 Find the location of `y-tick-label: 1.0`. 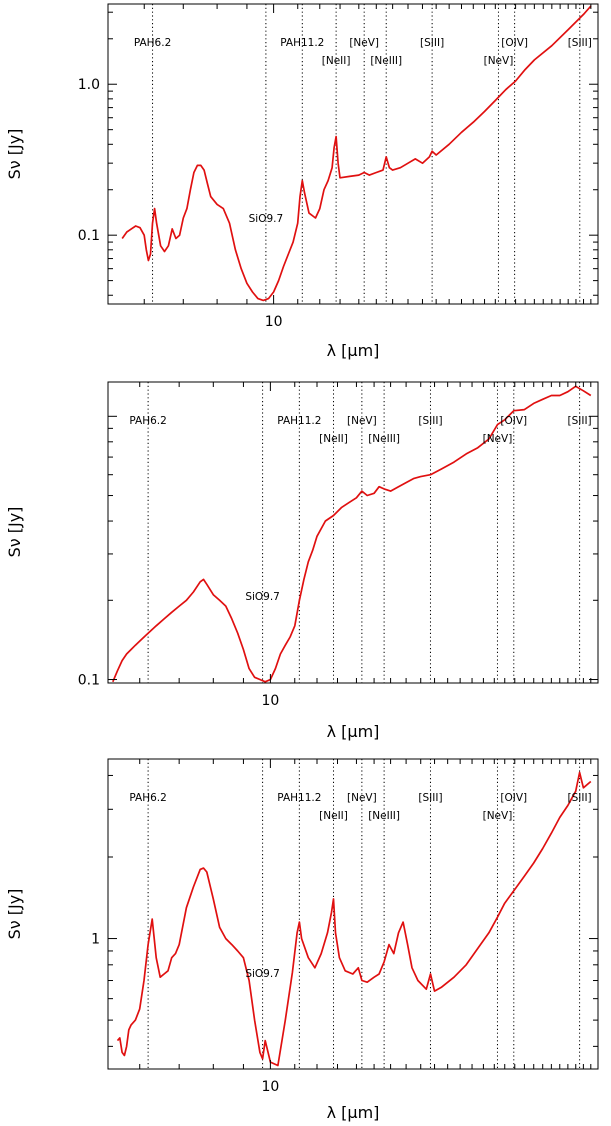

y-tick-label: 1.0 is located at coordinates (89, 85).